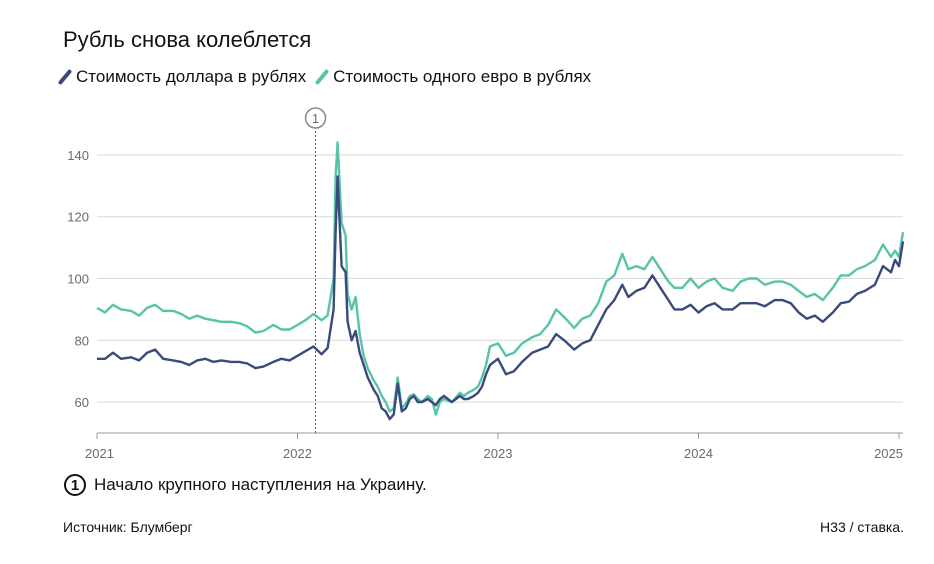 This screenshot has height=564, width=934. What do you see at coordinates (99, 453) in the screenshot?
I see `x-tick-label: 2021` at bounding box center [99, 453].